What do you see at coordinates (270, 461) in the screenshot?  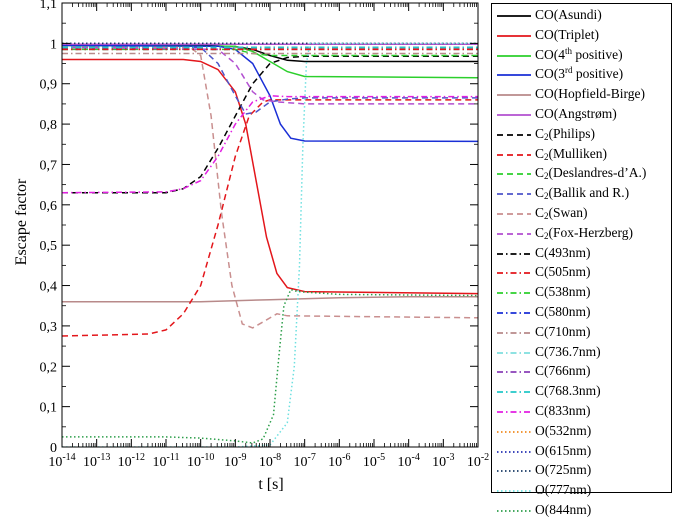 I see `x-tick-label: 10⁻⁸` at bounding box center [270, 461].